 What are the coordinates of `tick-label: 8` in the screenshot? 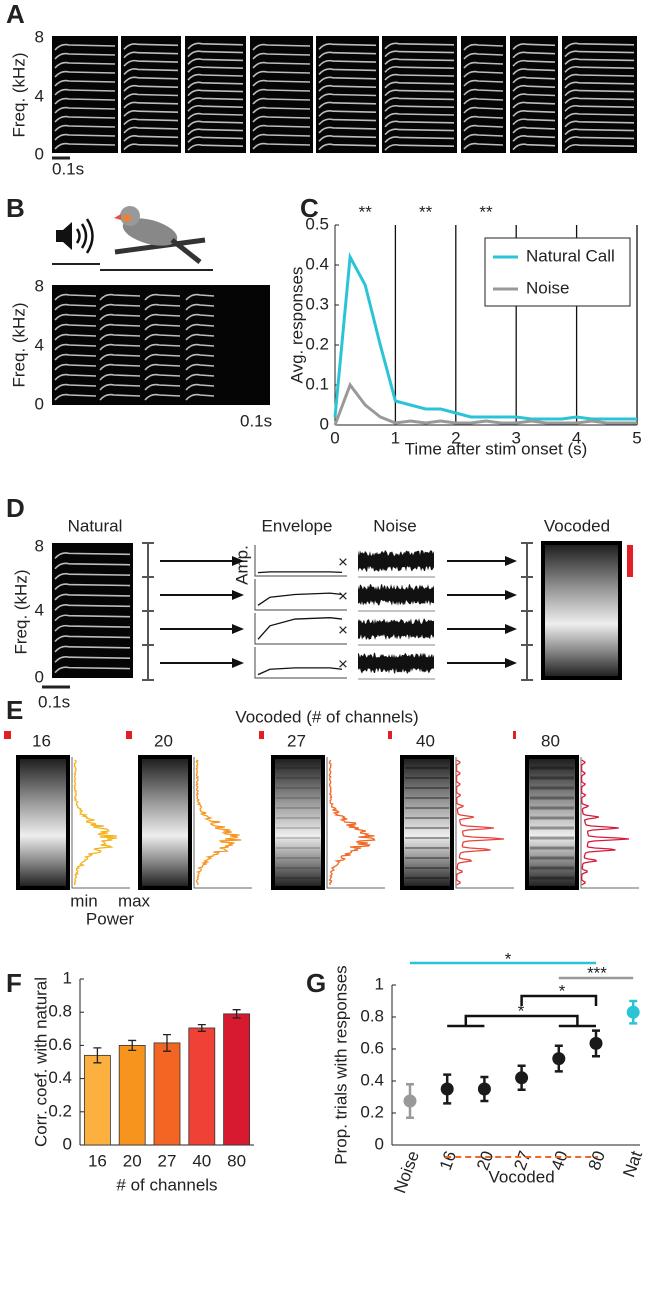 It's located at (39, 285).